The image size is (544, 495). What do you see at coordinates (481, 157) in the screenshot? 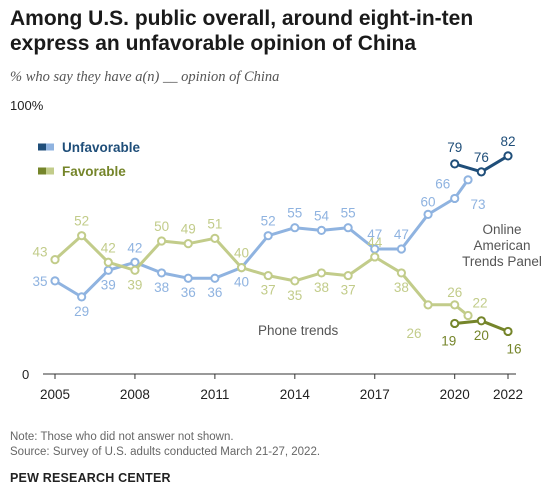
I see `data-label-unfavorable: 76` at bounding box center [481, 157].